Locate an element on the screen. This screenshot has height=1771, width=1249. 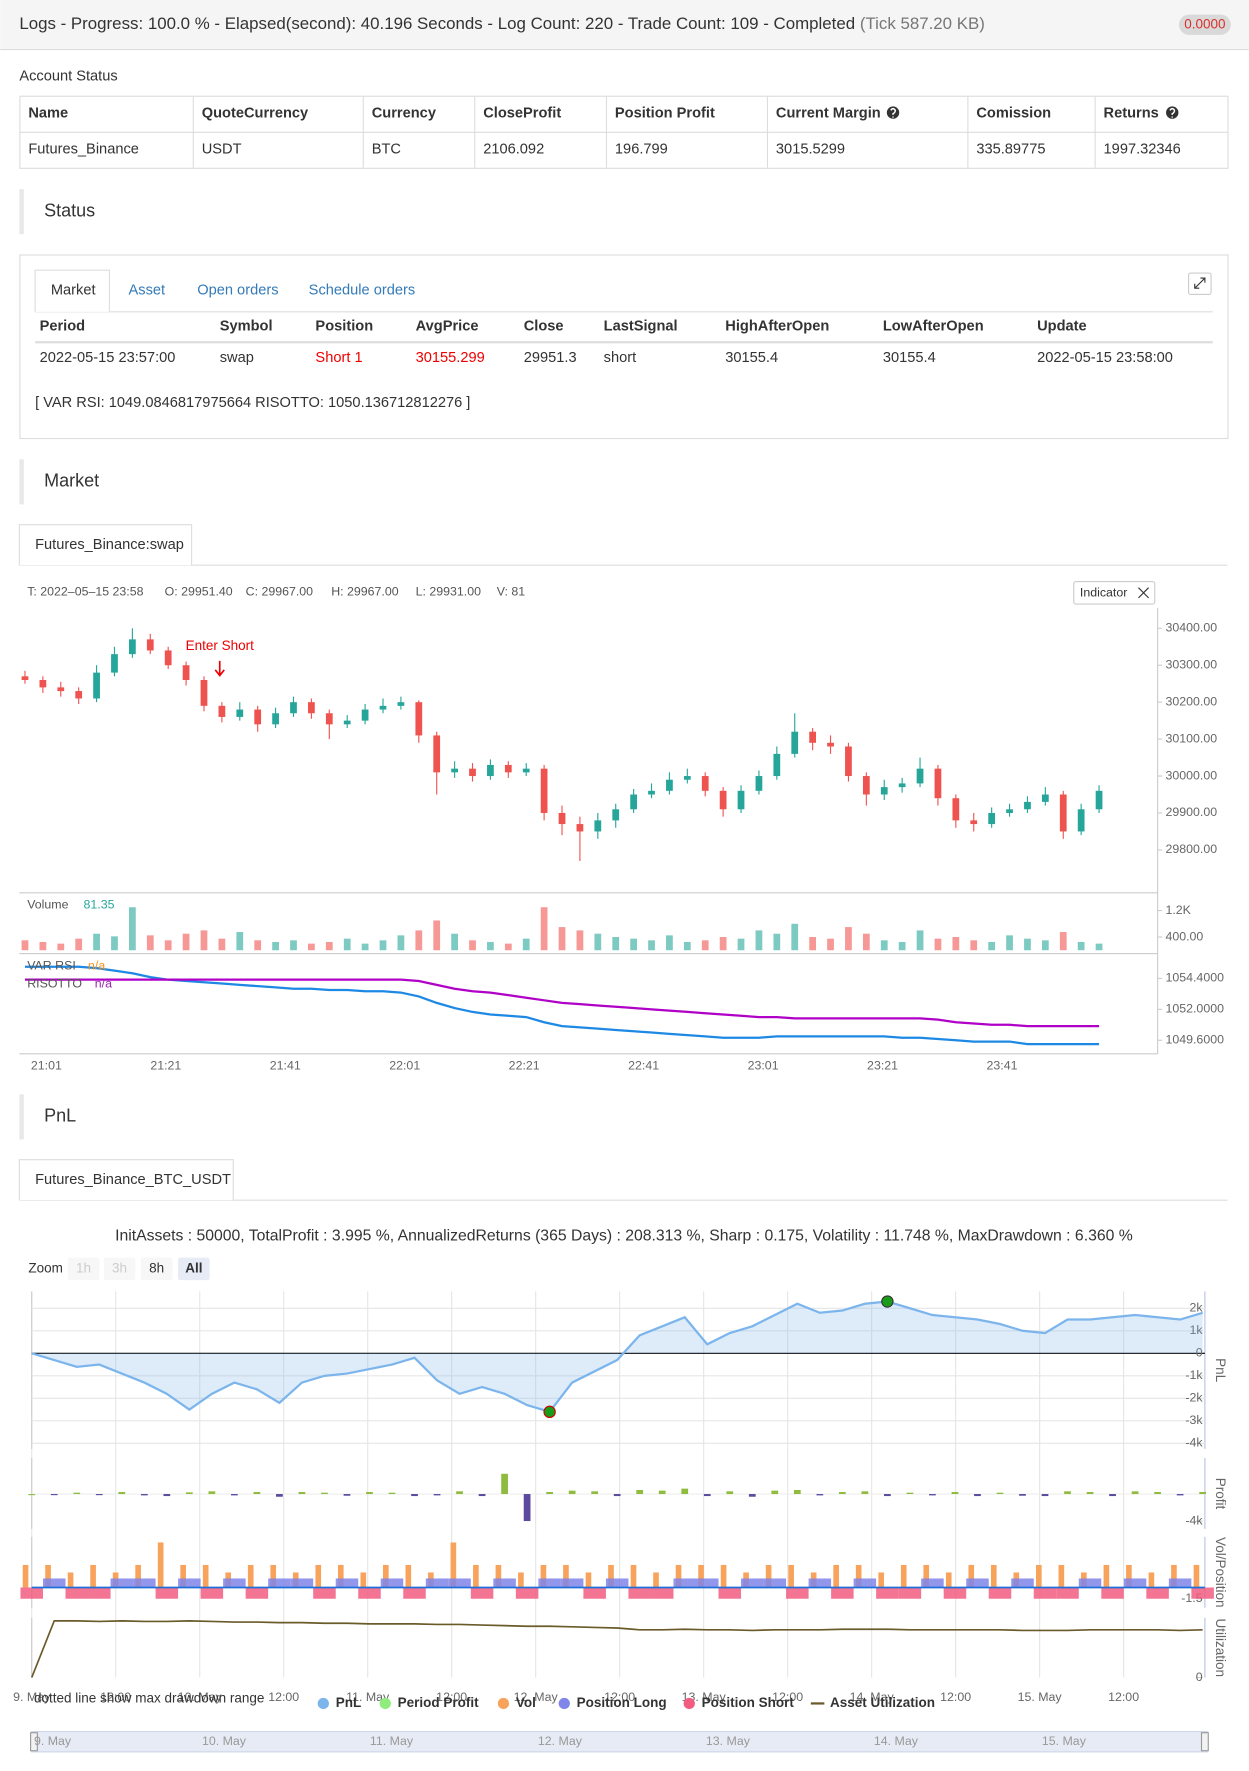
y-tick-label: 1052.0000 is located at coordinates (1194, 1009).